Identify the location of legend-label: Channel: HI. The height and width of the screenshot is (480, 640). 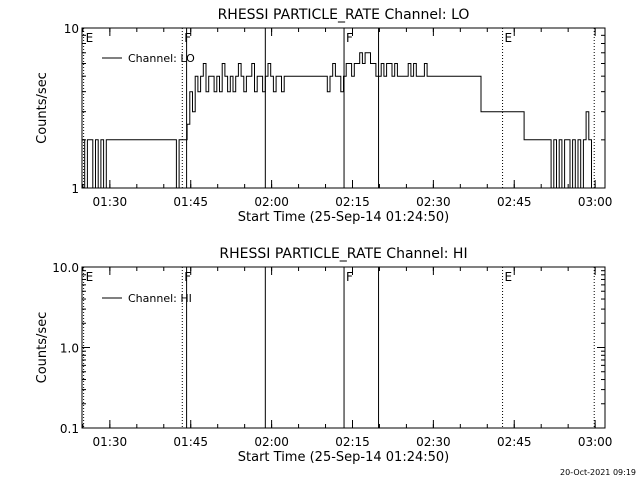
(160, 298).